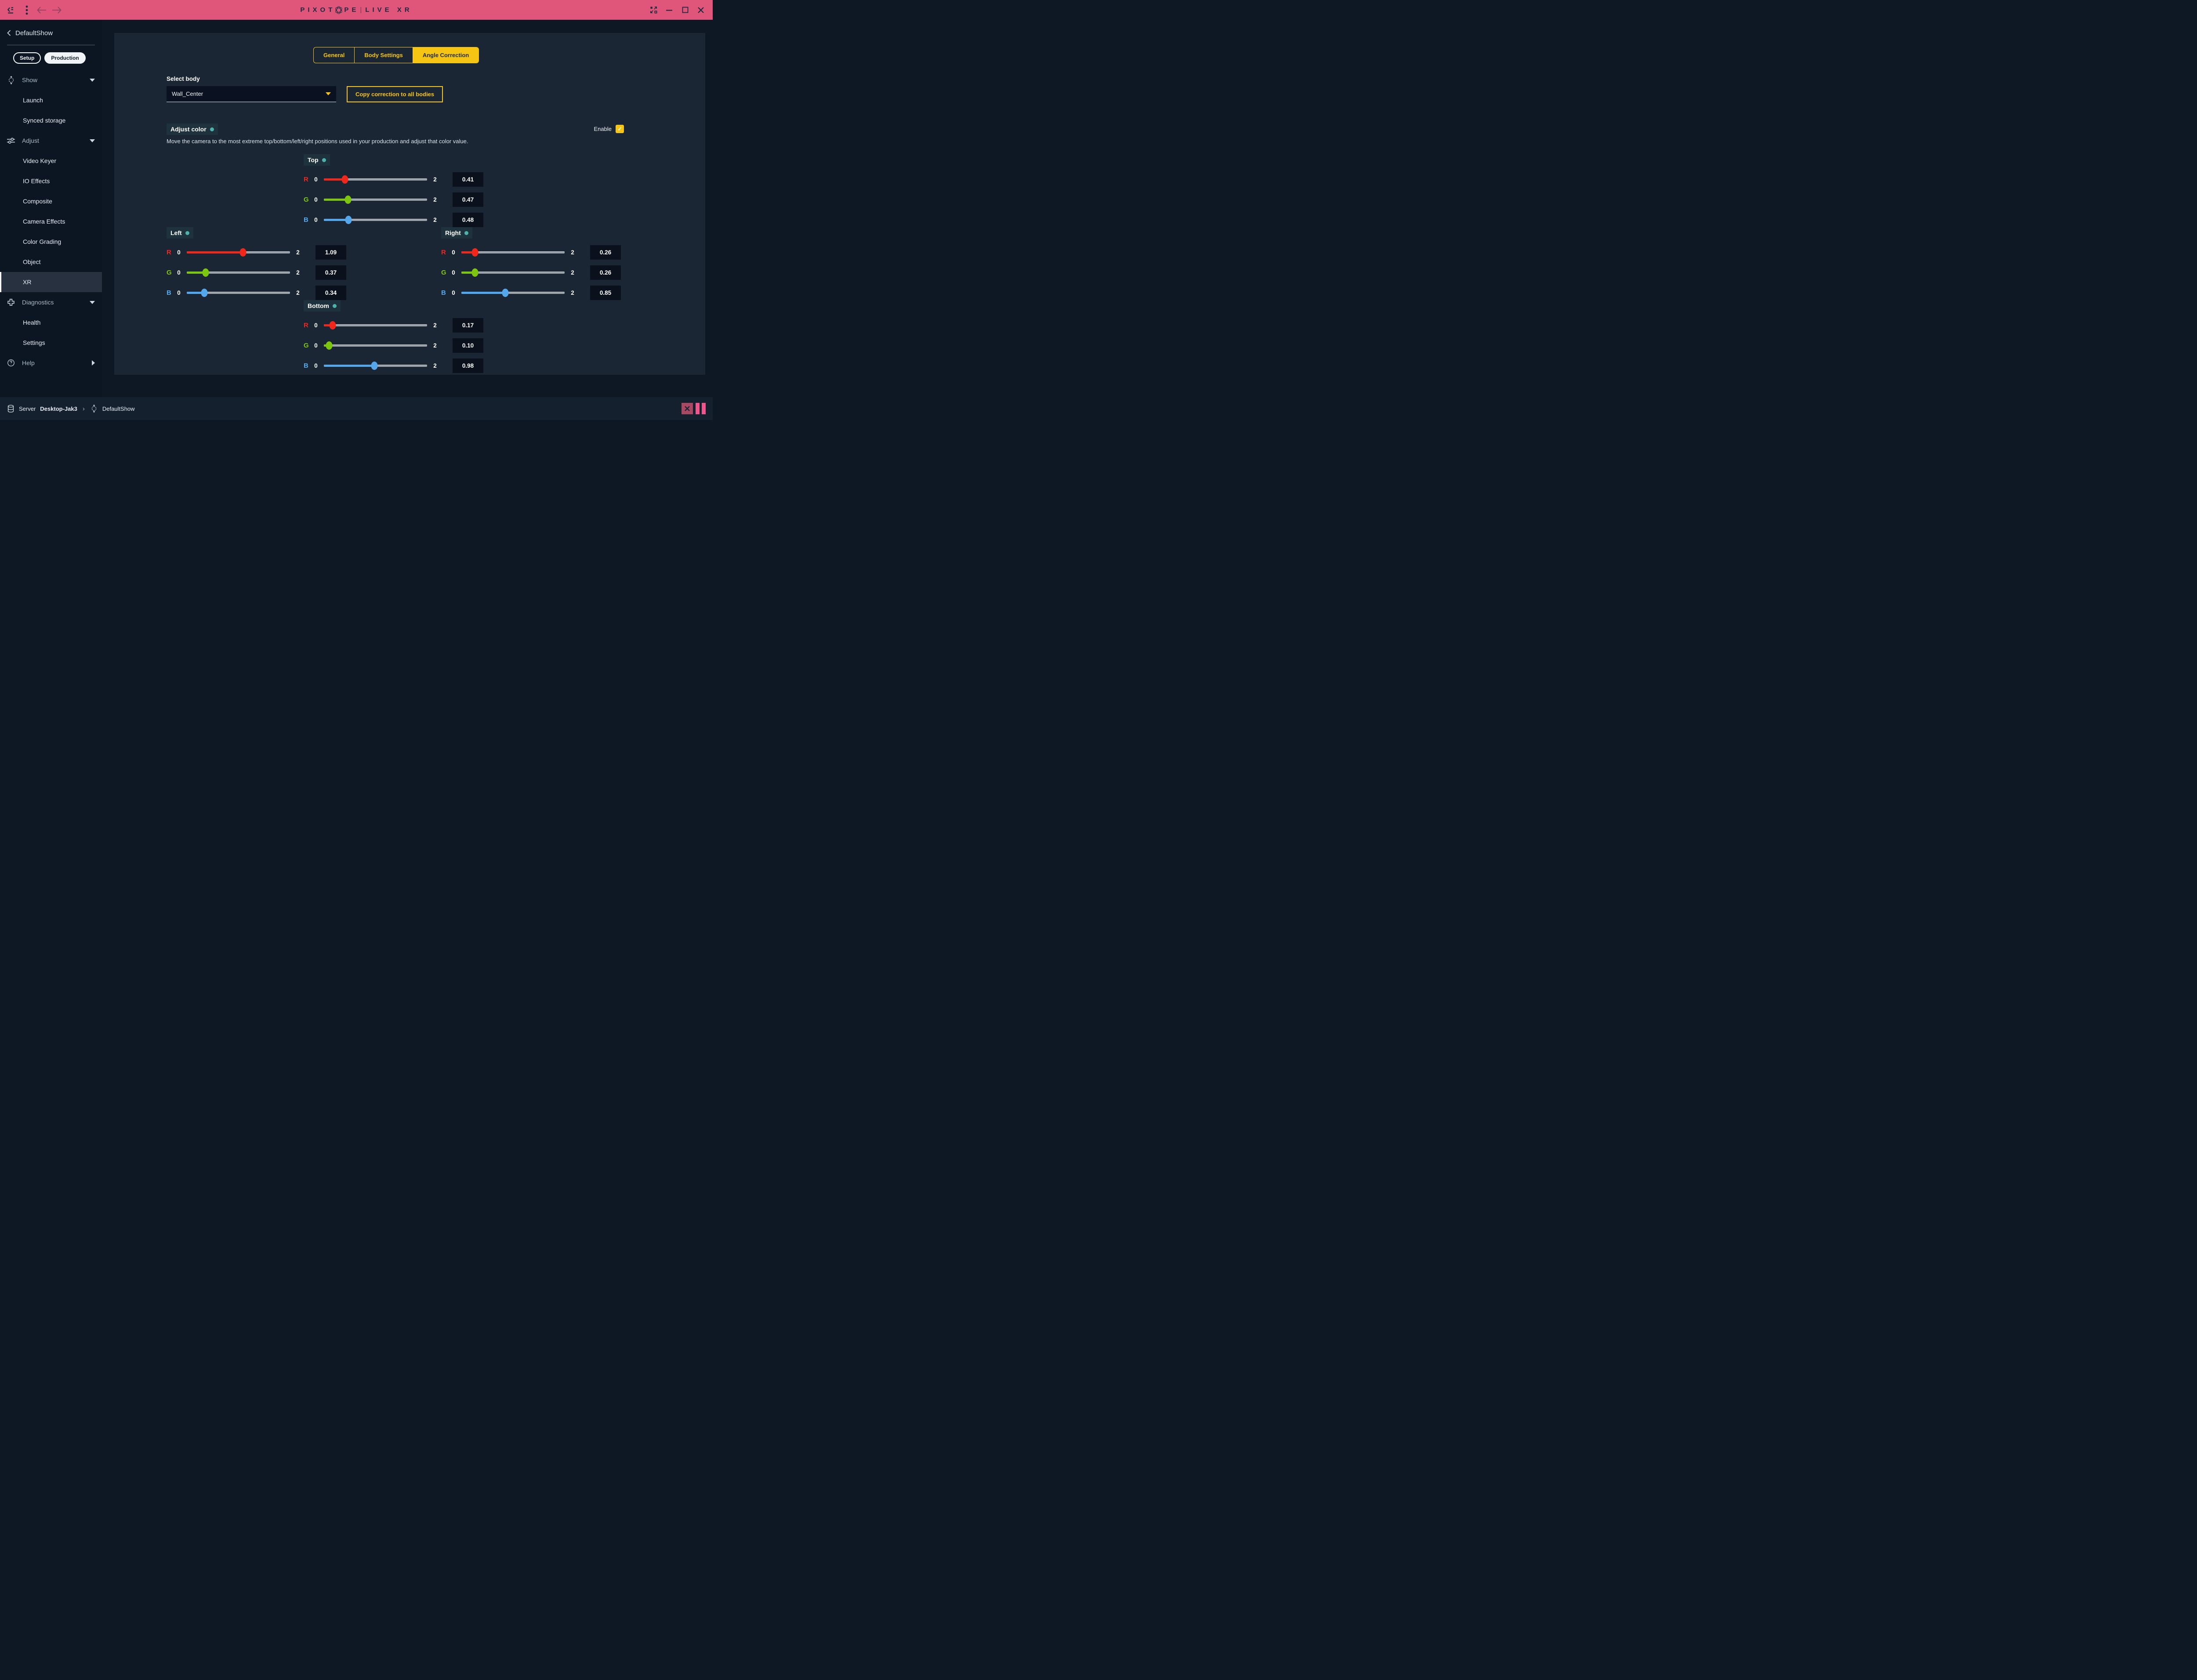 This screenshot has height=1680, width=2197. What do you see at coordinates (335, 55) in the screenshot?
I see `tab-general: General` at bounding box center [335, 55].